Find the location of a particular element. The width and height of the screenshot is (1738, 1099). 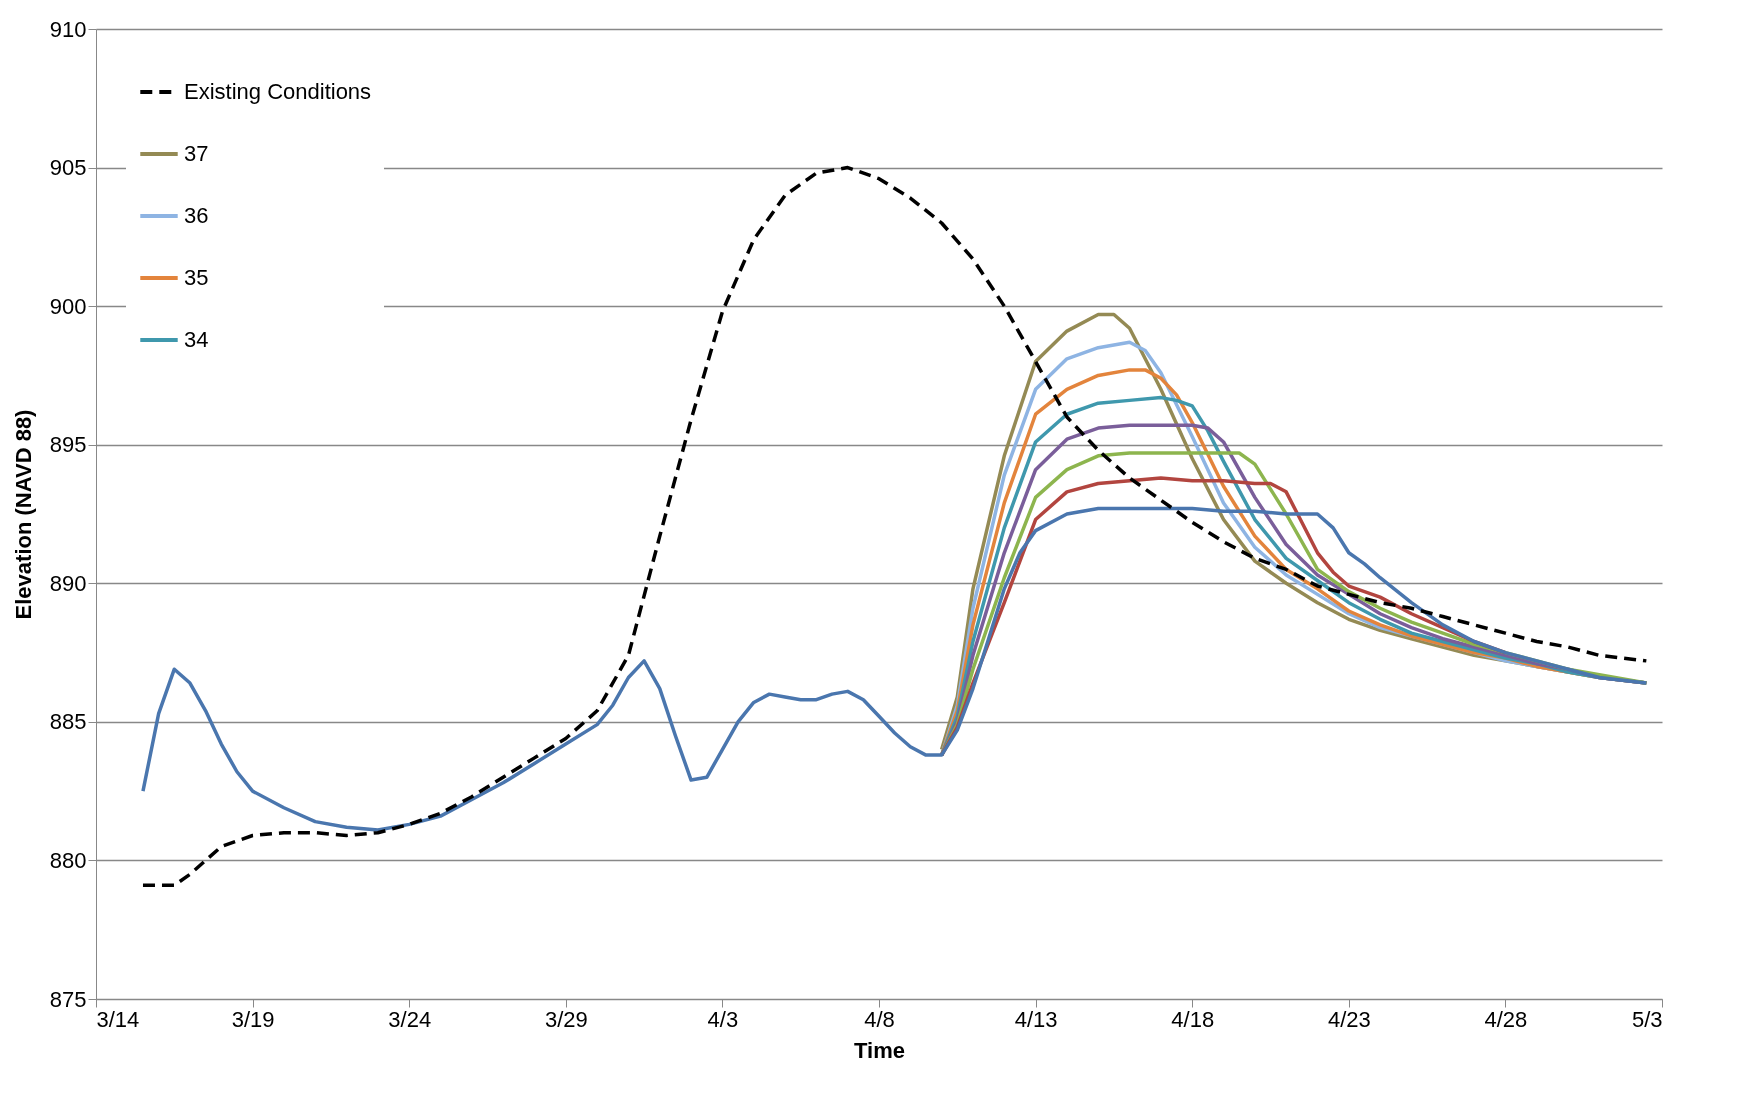

x-tick-label: 3/24 is located at coordinates (410, 1019).